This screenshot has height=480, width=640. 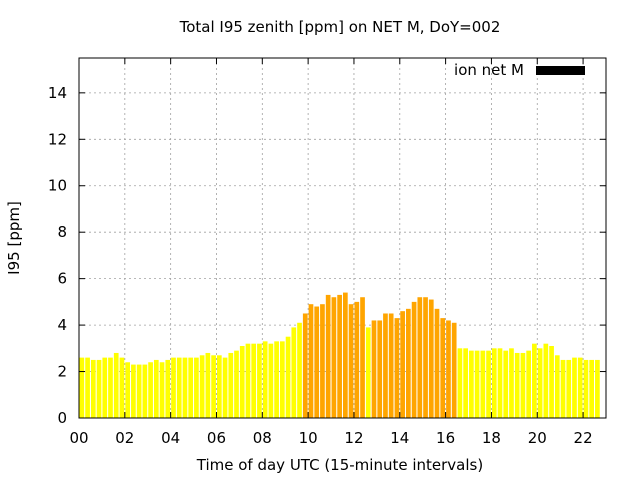 I want to click on x-tick-labels: 00 02 04 06 08 10 12 14 16 18 20 22, so click(x=330, y=438).